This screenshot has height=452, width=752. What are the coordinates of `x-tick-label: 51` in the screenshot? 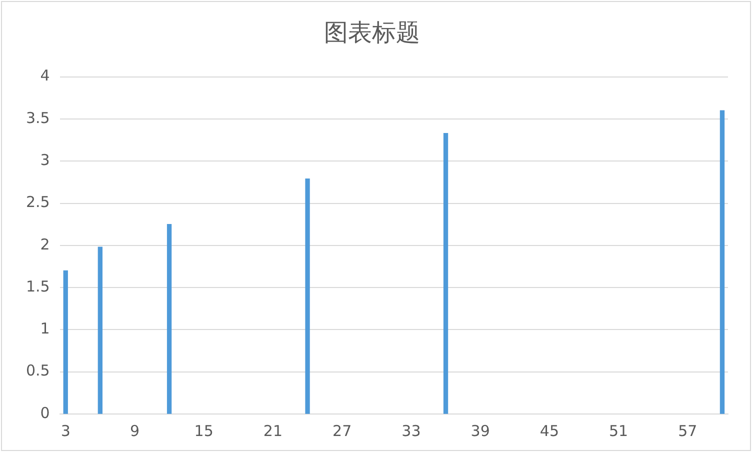 It's located at (618, 431).